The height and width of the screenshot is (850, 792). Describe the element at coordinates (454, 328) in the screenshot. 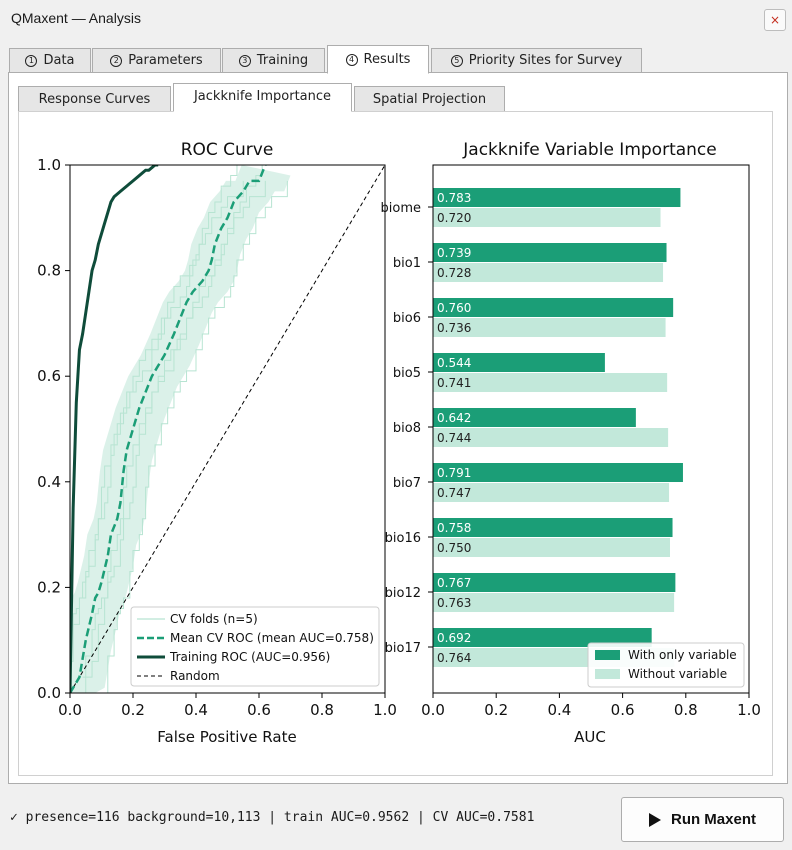

I see `without-variable-value-label: 0.736` at that location.